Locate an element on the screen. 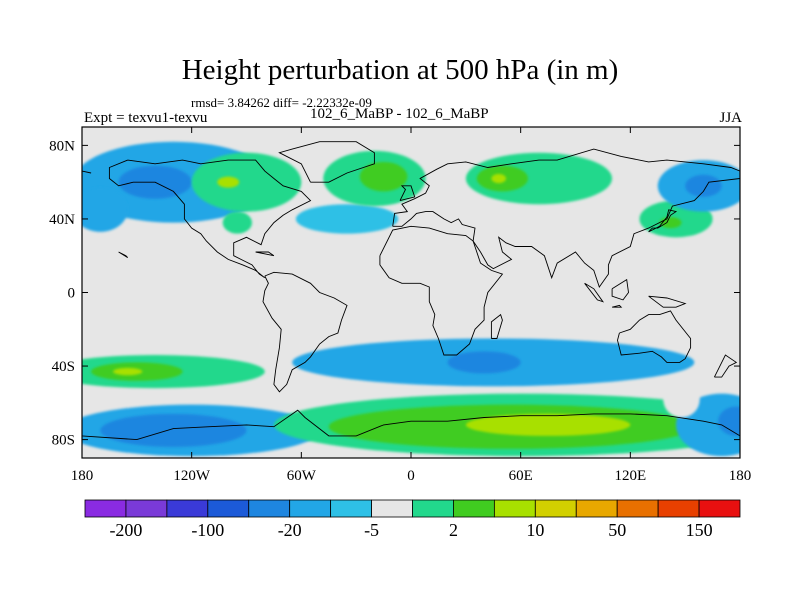 The height and width of the screenshot is (600, 800). map-title: Height perturbation at 500 hPa (in m) is located at coordinates (400, 70).